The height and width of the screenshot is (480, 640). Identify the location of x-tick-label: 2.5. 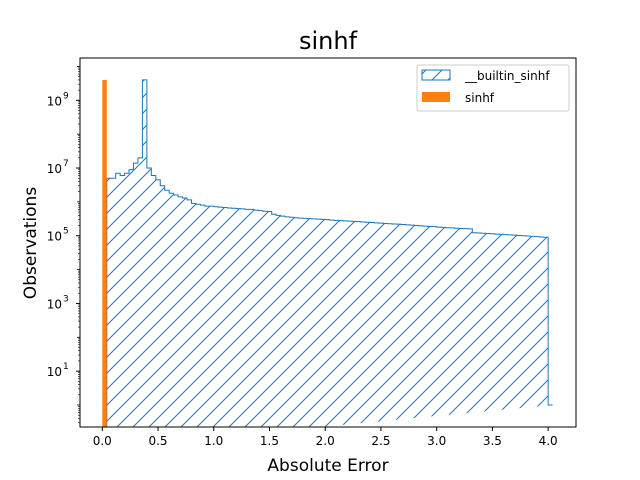
(380, 441).